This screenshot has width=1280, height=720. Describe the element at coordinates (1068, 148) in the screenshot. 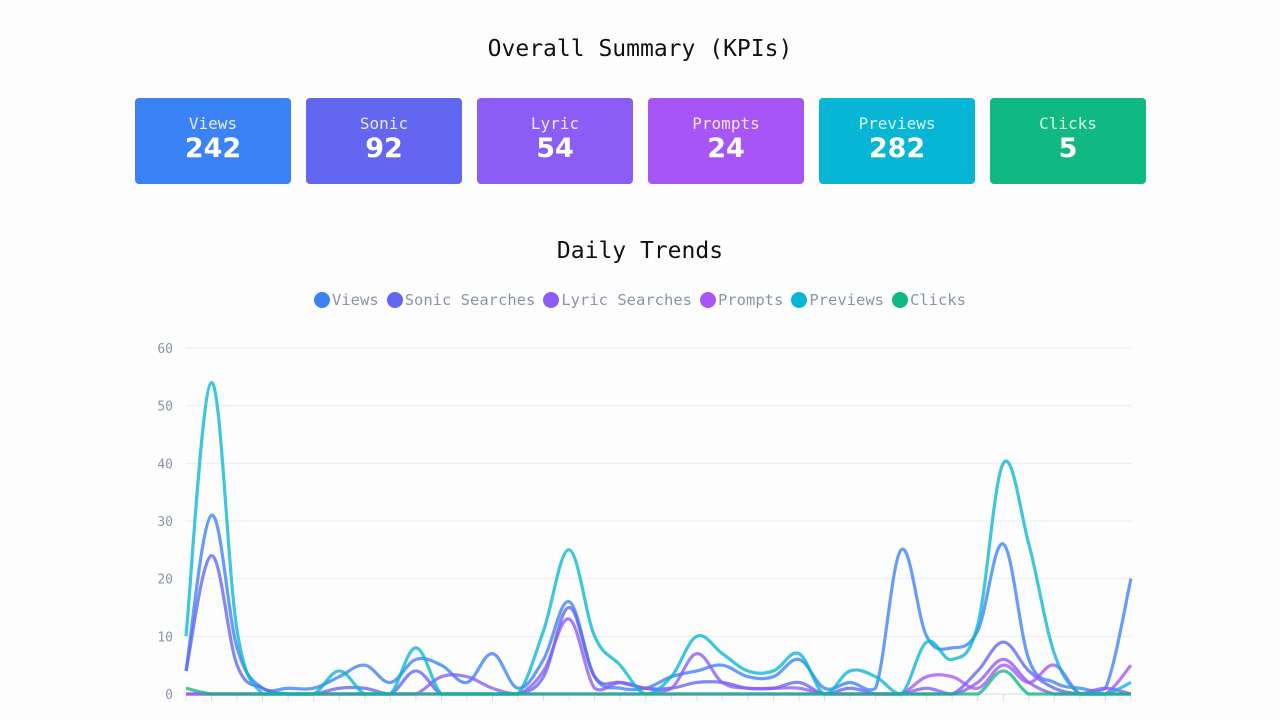

I see `kpi-value: 5` at that location.